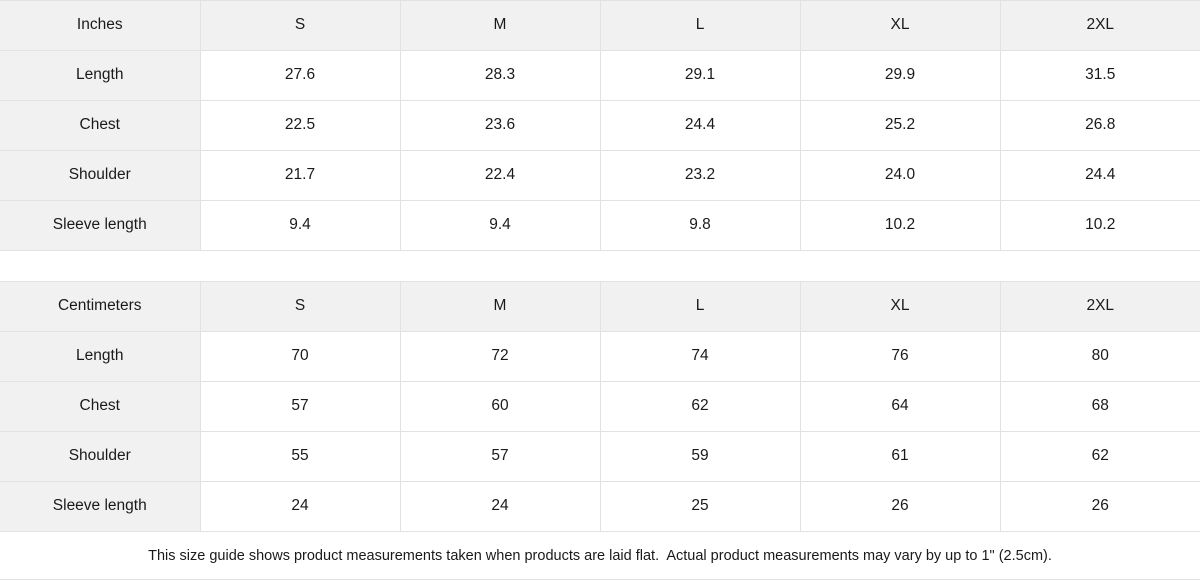 The image size is (1200, 580). I want to click on cell-chest-l: 24.4, so click(700, 125).